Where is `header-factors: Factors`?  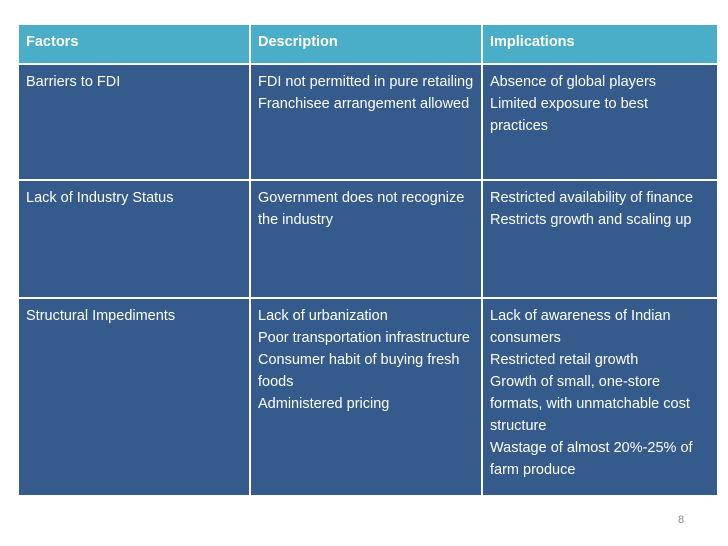 header-factors: Factors is located at coordinates (134, 44).